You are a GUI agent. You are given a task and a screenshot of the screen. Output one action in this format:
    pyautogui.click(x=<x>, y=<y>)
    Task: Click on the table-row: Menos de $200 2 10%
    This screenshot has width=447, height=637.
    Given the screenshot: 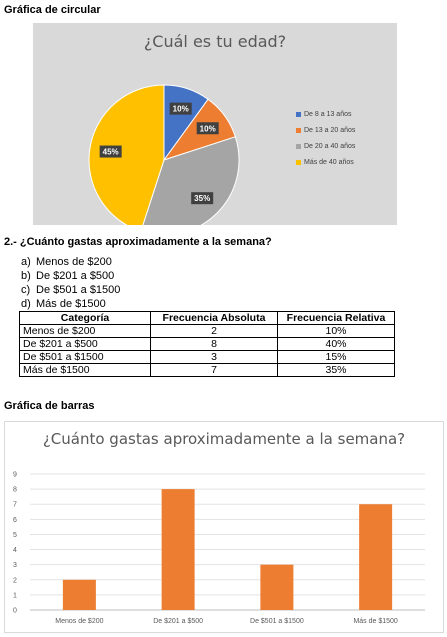 What is the action you would take?
    pyautogui.click(x=207, y=331)
    